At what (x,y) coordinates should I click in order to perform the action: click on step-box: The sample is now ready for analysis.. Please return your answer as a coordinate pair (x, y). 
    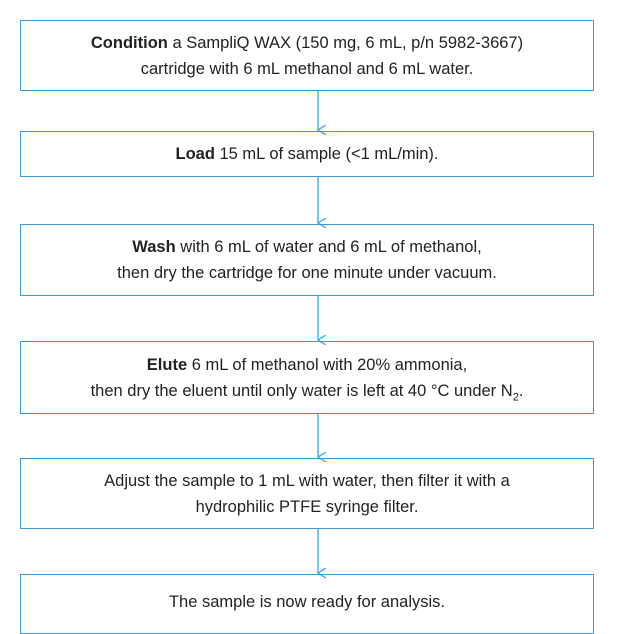
    Looking at the image, I should click on (307, 604).